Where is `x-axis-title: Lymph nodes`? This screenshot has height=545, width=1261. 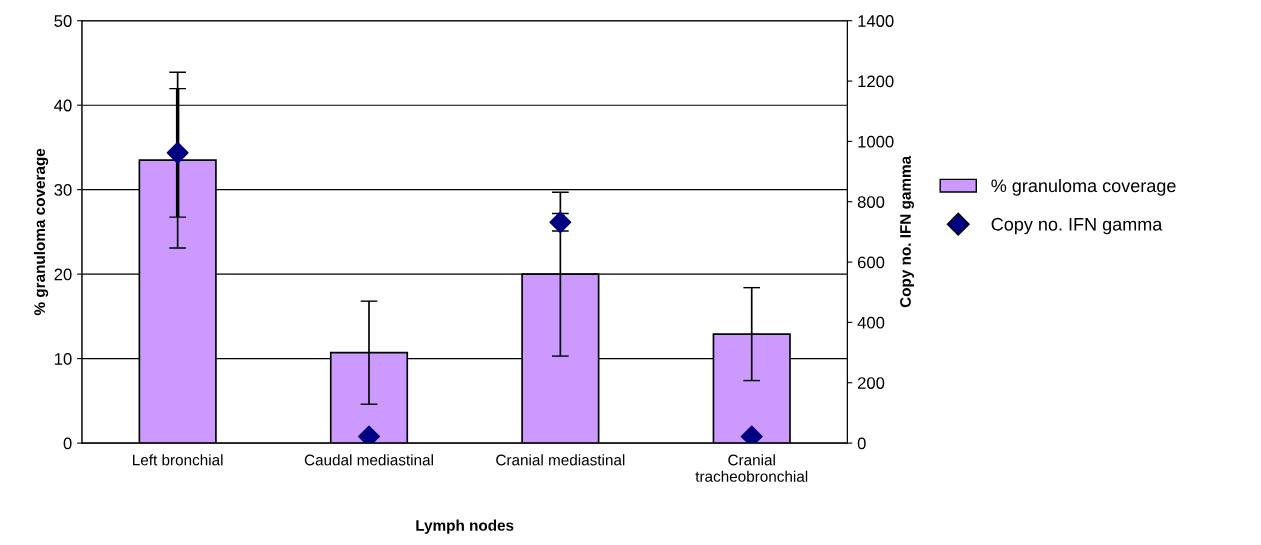
x-axis-title: Lymph nodes is located at coordinates (465, 526).